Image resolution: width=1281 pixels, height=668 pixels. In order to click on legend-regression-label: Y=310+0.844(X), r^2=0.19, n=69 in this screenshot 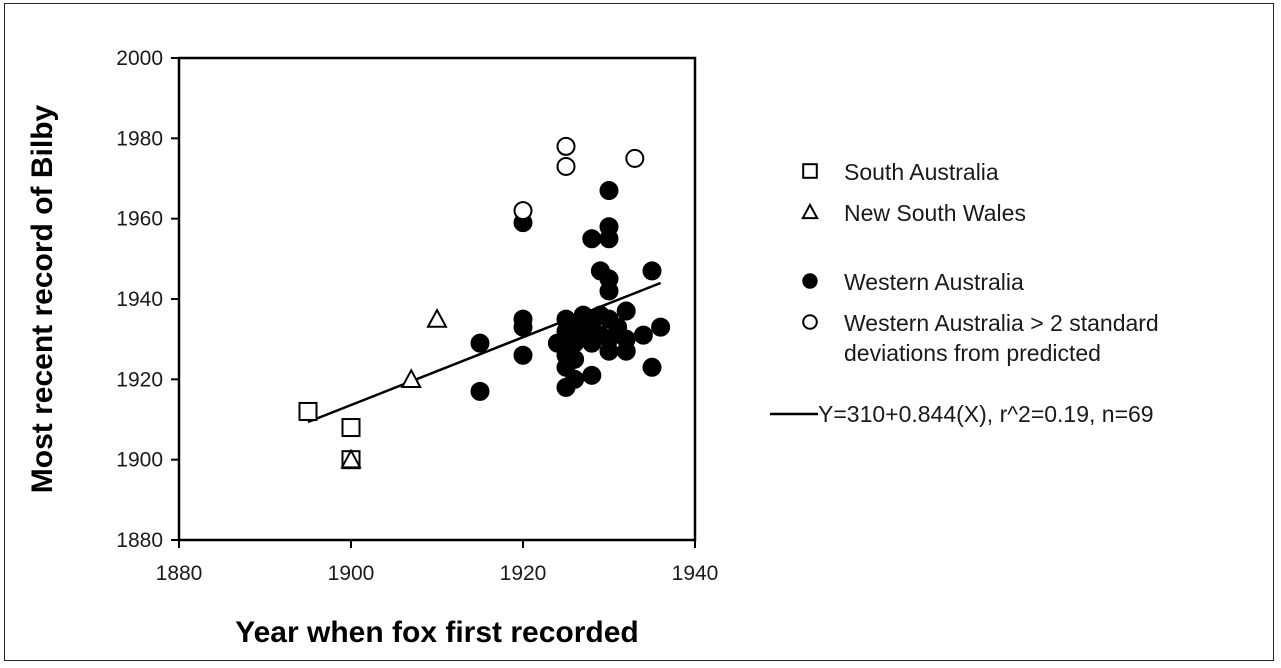, I will do `click(986, 414)`.